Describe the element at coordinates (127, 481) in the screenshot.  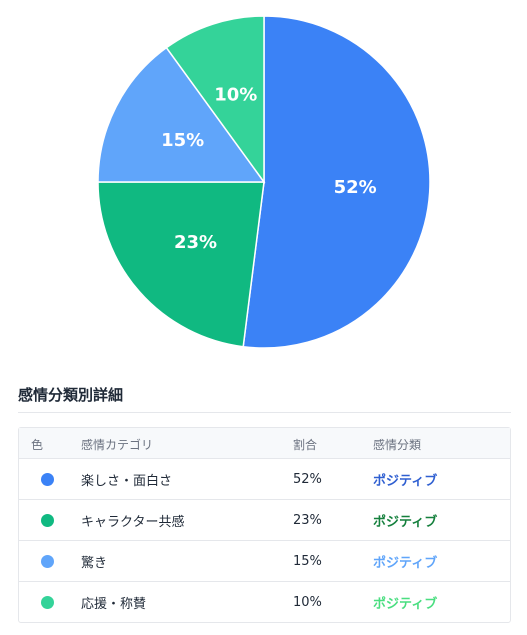
I see `category-cell: 楽しさ・面白さ` at that location.